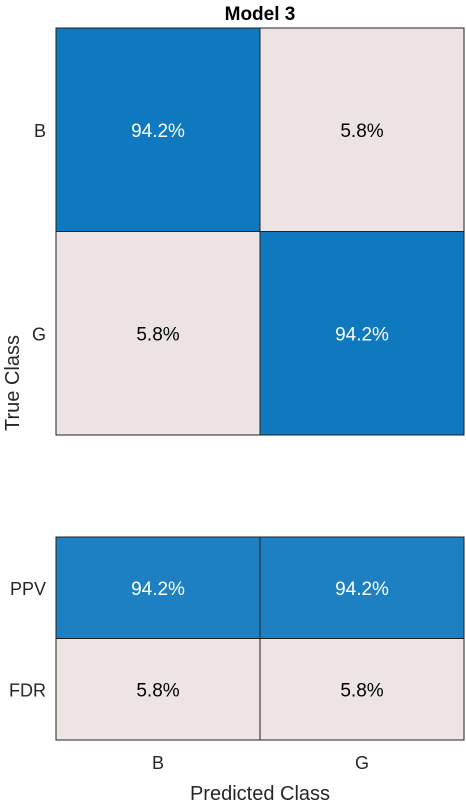  What do you see at coordinates (362, 763) in the screenshot?
I see `x-tick-label: G` at bounding box center [362, 763].